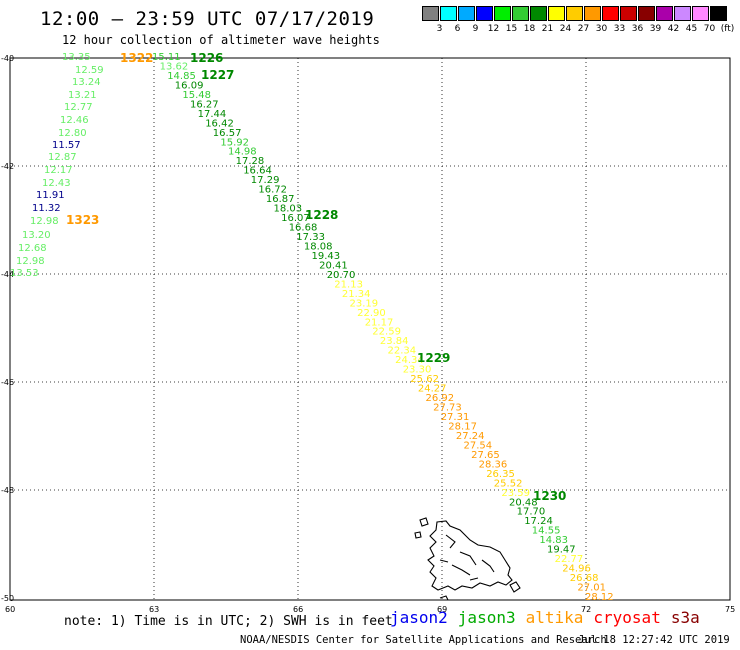  I want to click on wave-height-value: 12.17, so click(58, 170).